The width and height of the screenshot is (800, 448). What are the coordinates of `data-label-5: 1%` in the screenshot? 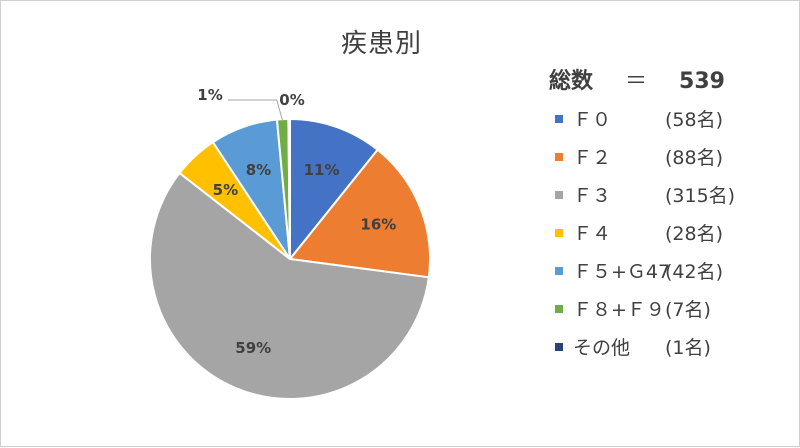 It's located at (209, 95).